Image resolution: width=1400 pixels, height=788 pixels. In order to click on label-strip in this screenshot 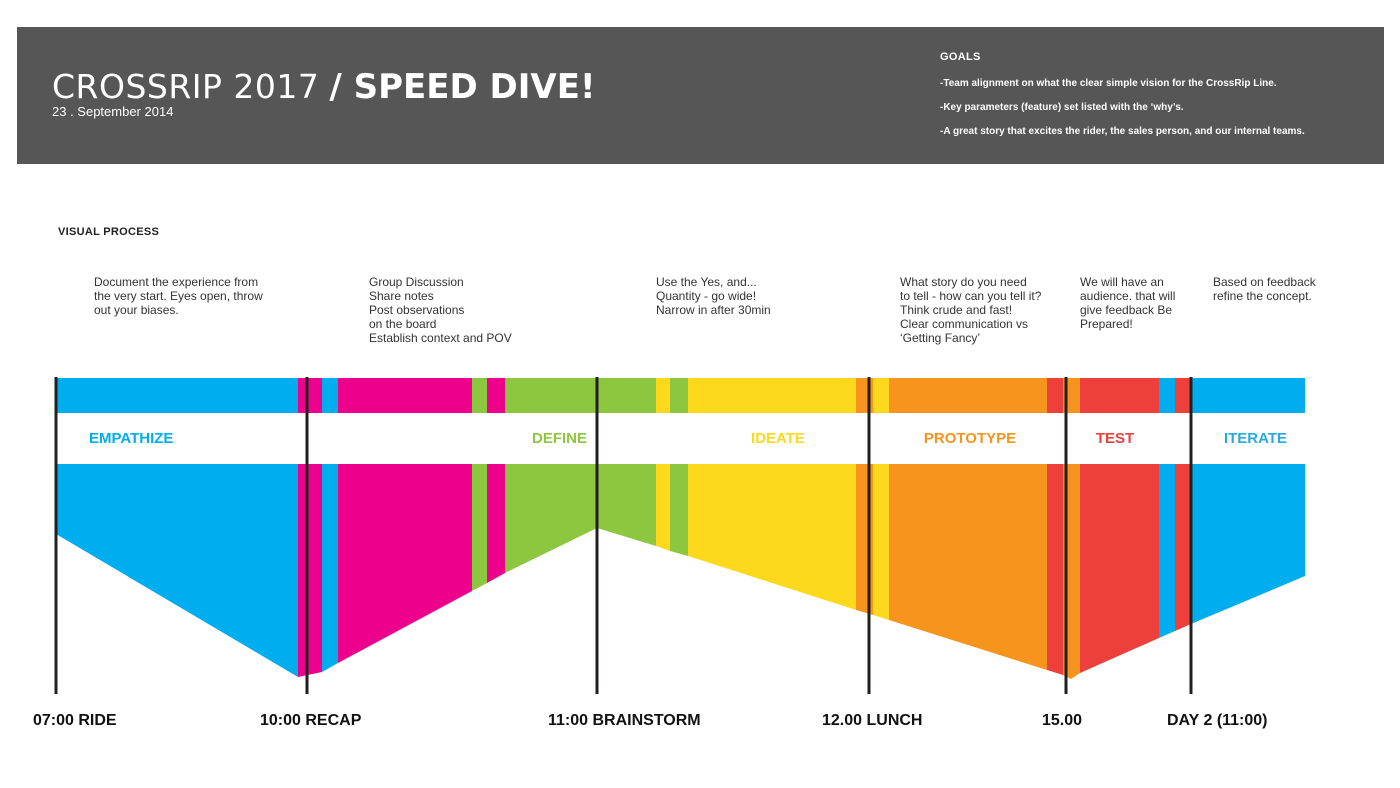, I will do `click(681, 438)`.